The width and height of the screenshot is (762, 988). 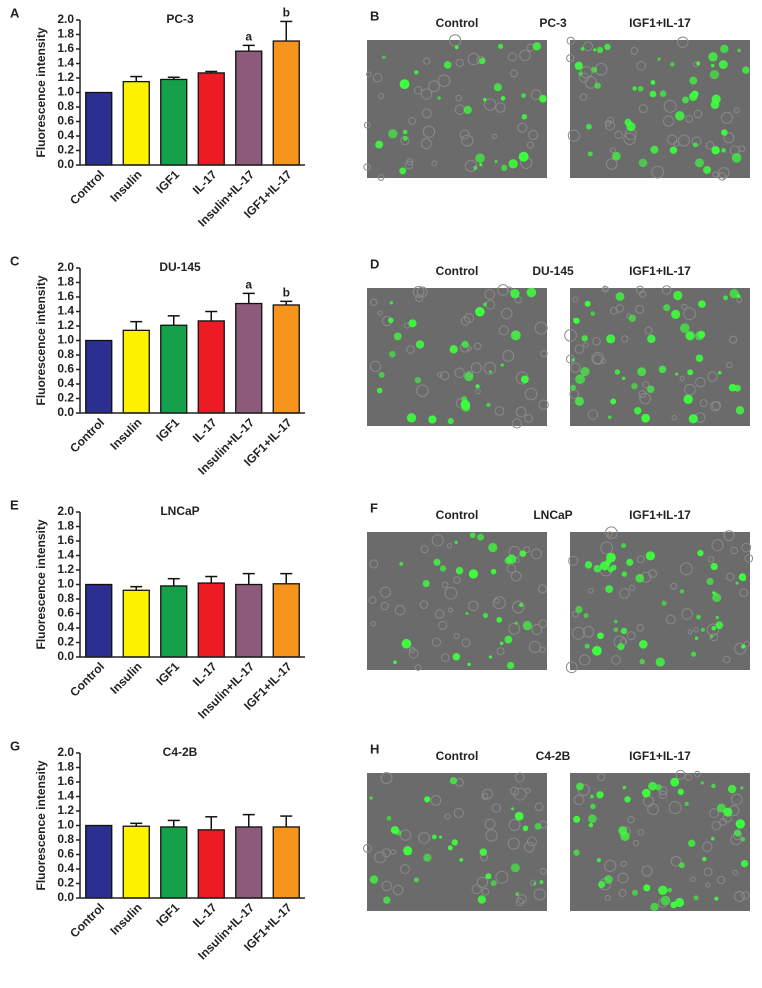 I want to click on x-tick-label: Control, so click(x=87, y=920).